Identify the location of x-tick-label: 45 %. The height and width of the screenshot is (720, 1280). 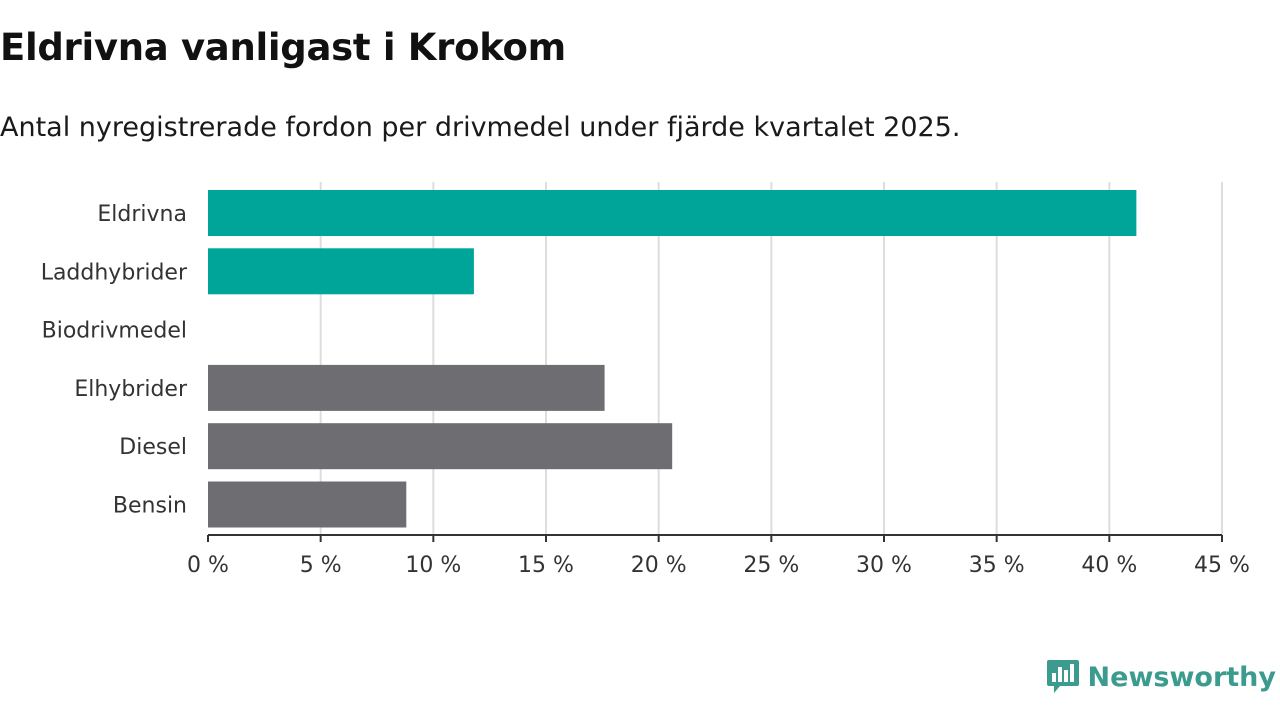
(1222, 565).